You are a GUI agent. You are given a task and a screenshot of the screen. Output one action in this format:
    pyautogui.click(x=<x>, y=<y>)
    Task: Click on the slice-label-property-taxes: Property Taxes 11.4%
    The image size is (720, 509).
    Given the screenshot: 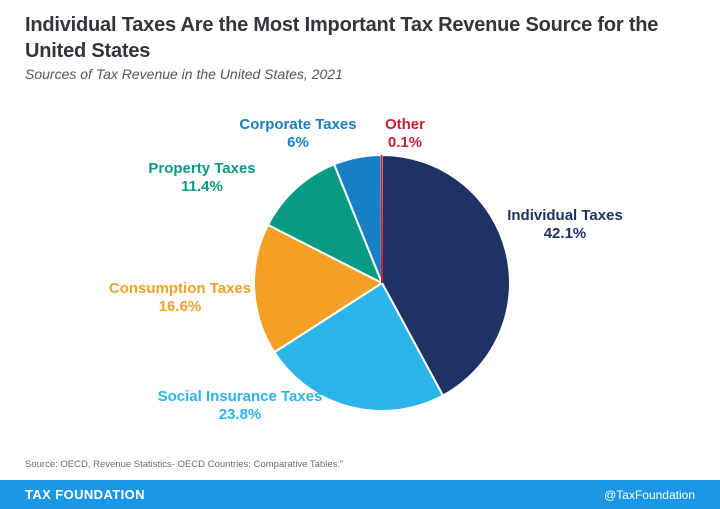 What is the action you would take?
    pyautogui.click(x=202, y=178)
    